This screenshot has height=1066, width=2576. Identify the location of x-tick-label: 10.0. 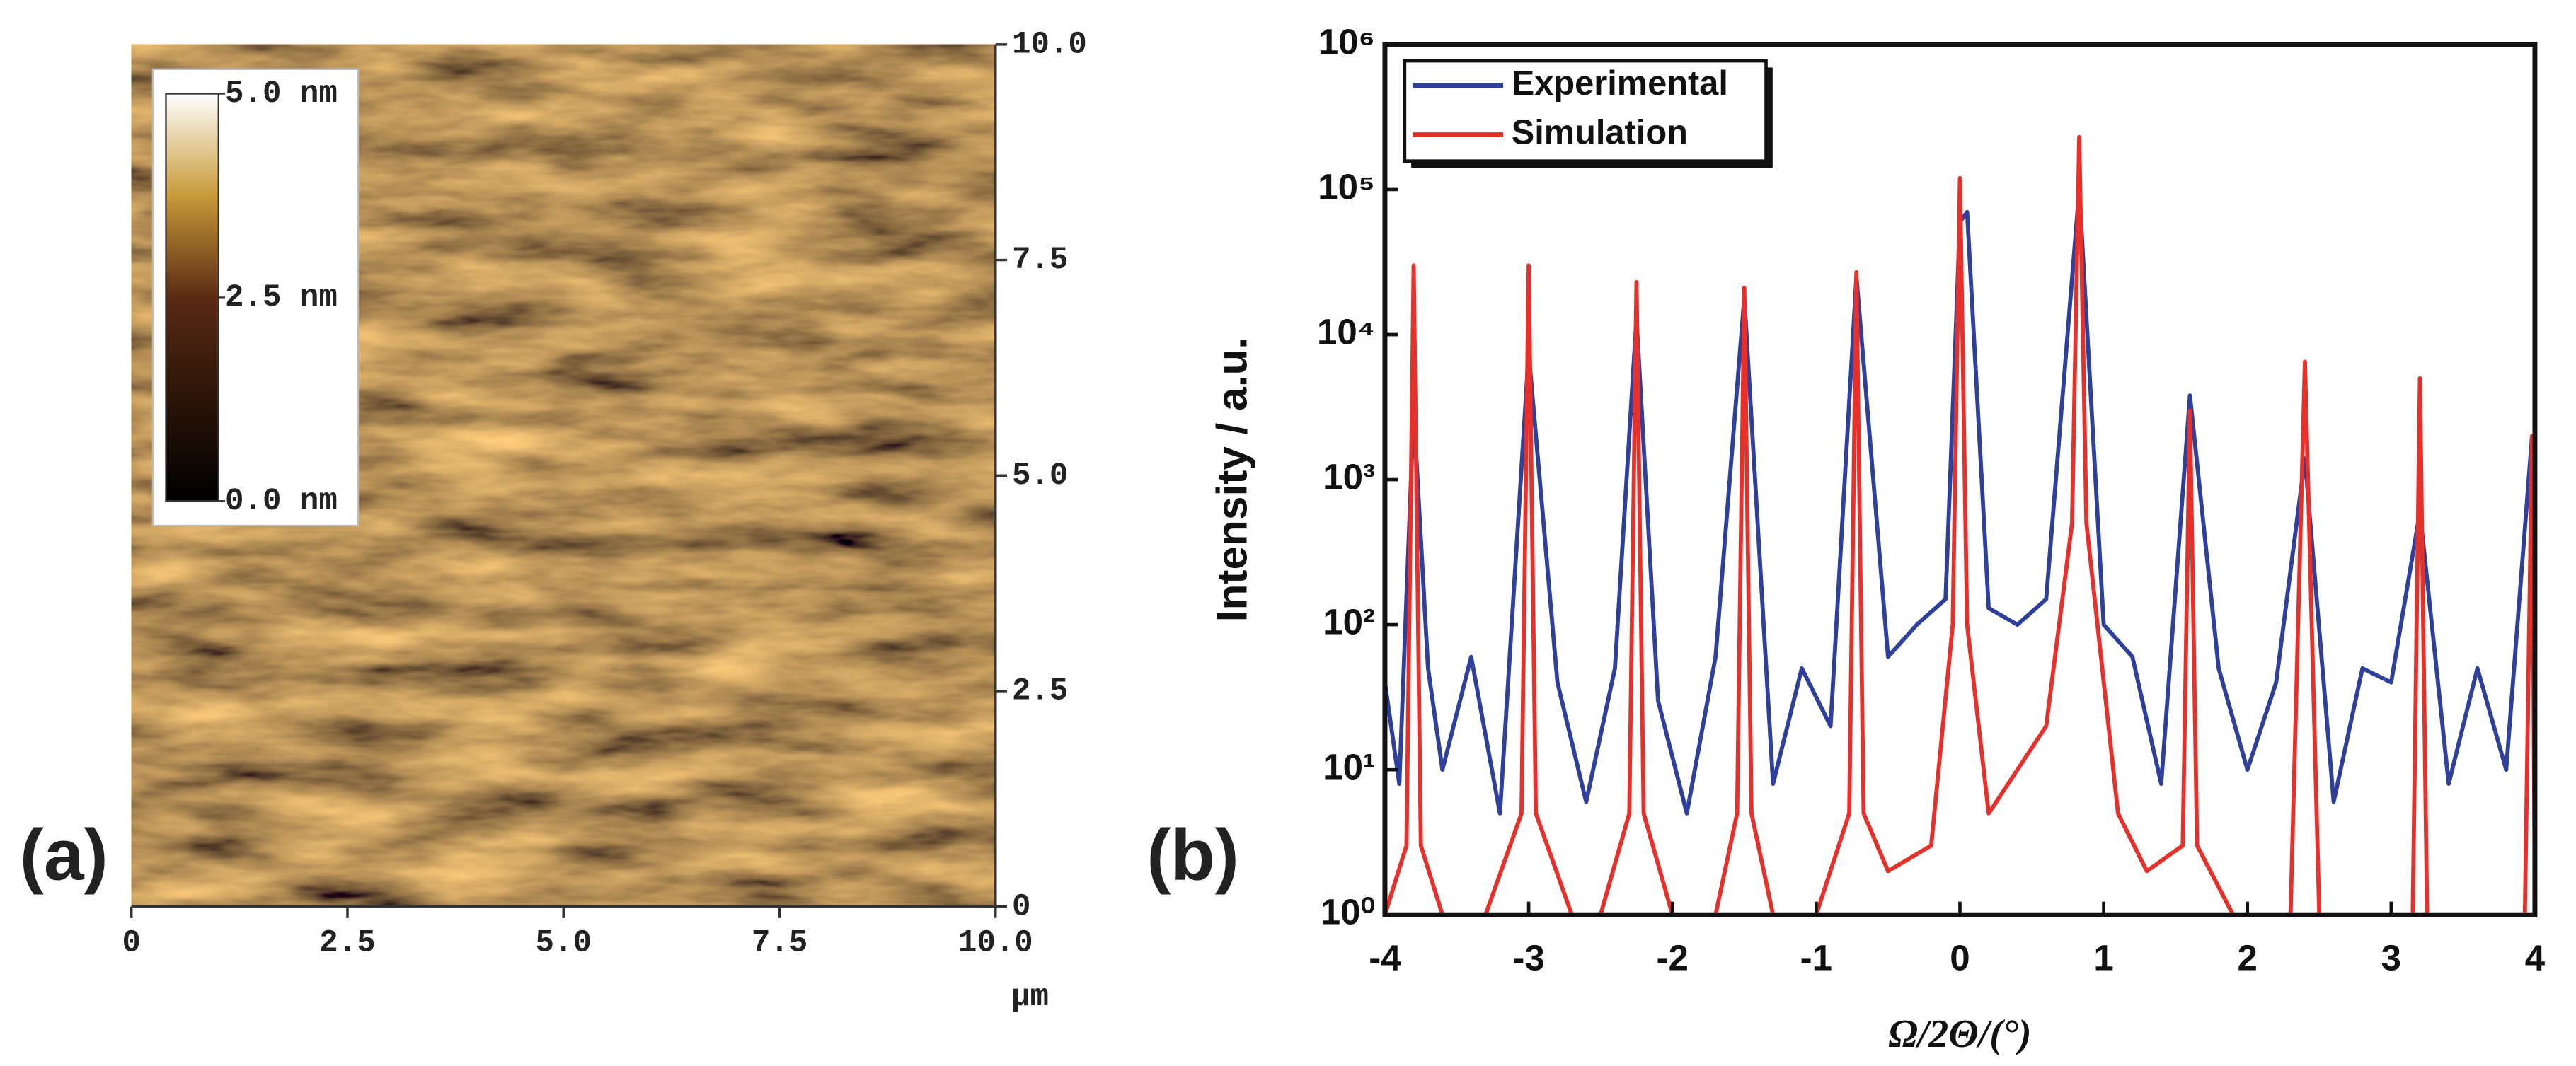
(996, 943).